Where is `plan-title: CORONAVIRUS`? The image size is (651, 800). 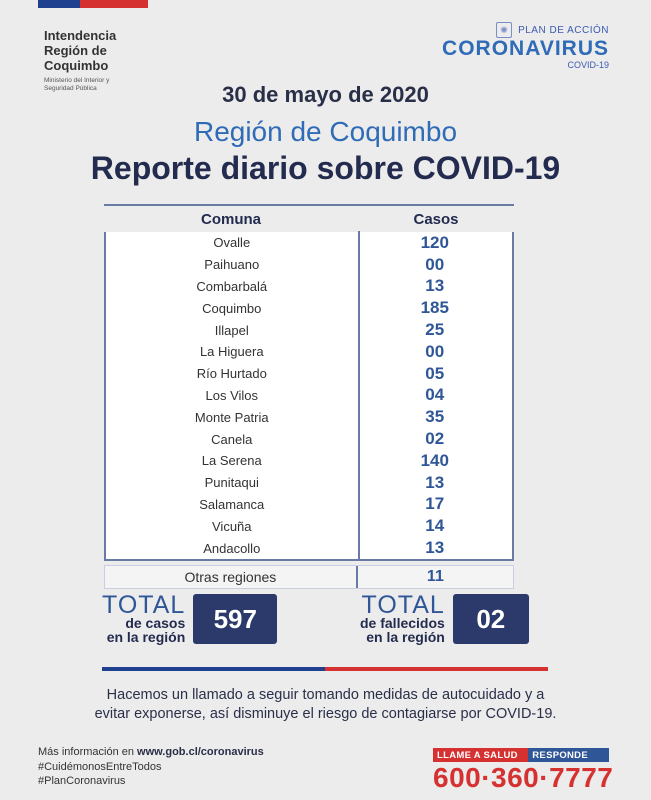 plan-title: CORONAVIRUS is located at coordinates (525, 48).